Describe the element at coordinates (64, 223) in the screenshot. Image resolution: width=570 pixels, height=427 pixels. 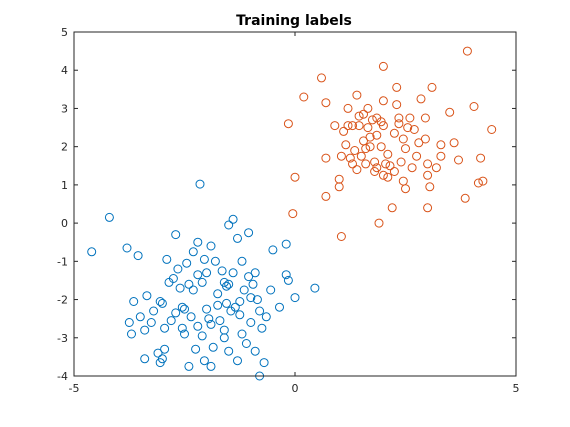
I see `y-tick-label: 0` at that location.